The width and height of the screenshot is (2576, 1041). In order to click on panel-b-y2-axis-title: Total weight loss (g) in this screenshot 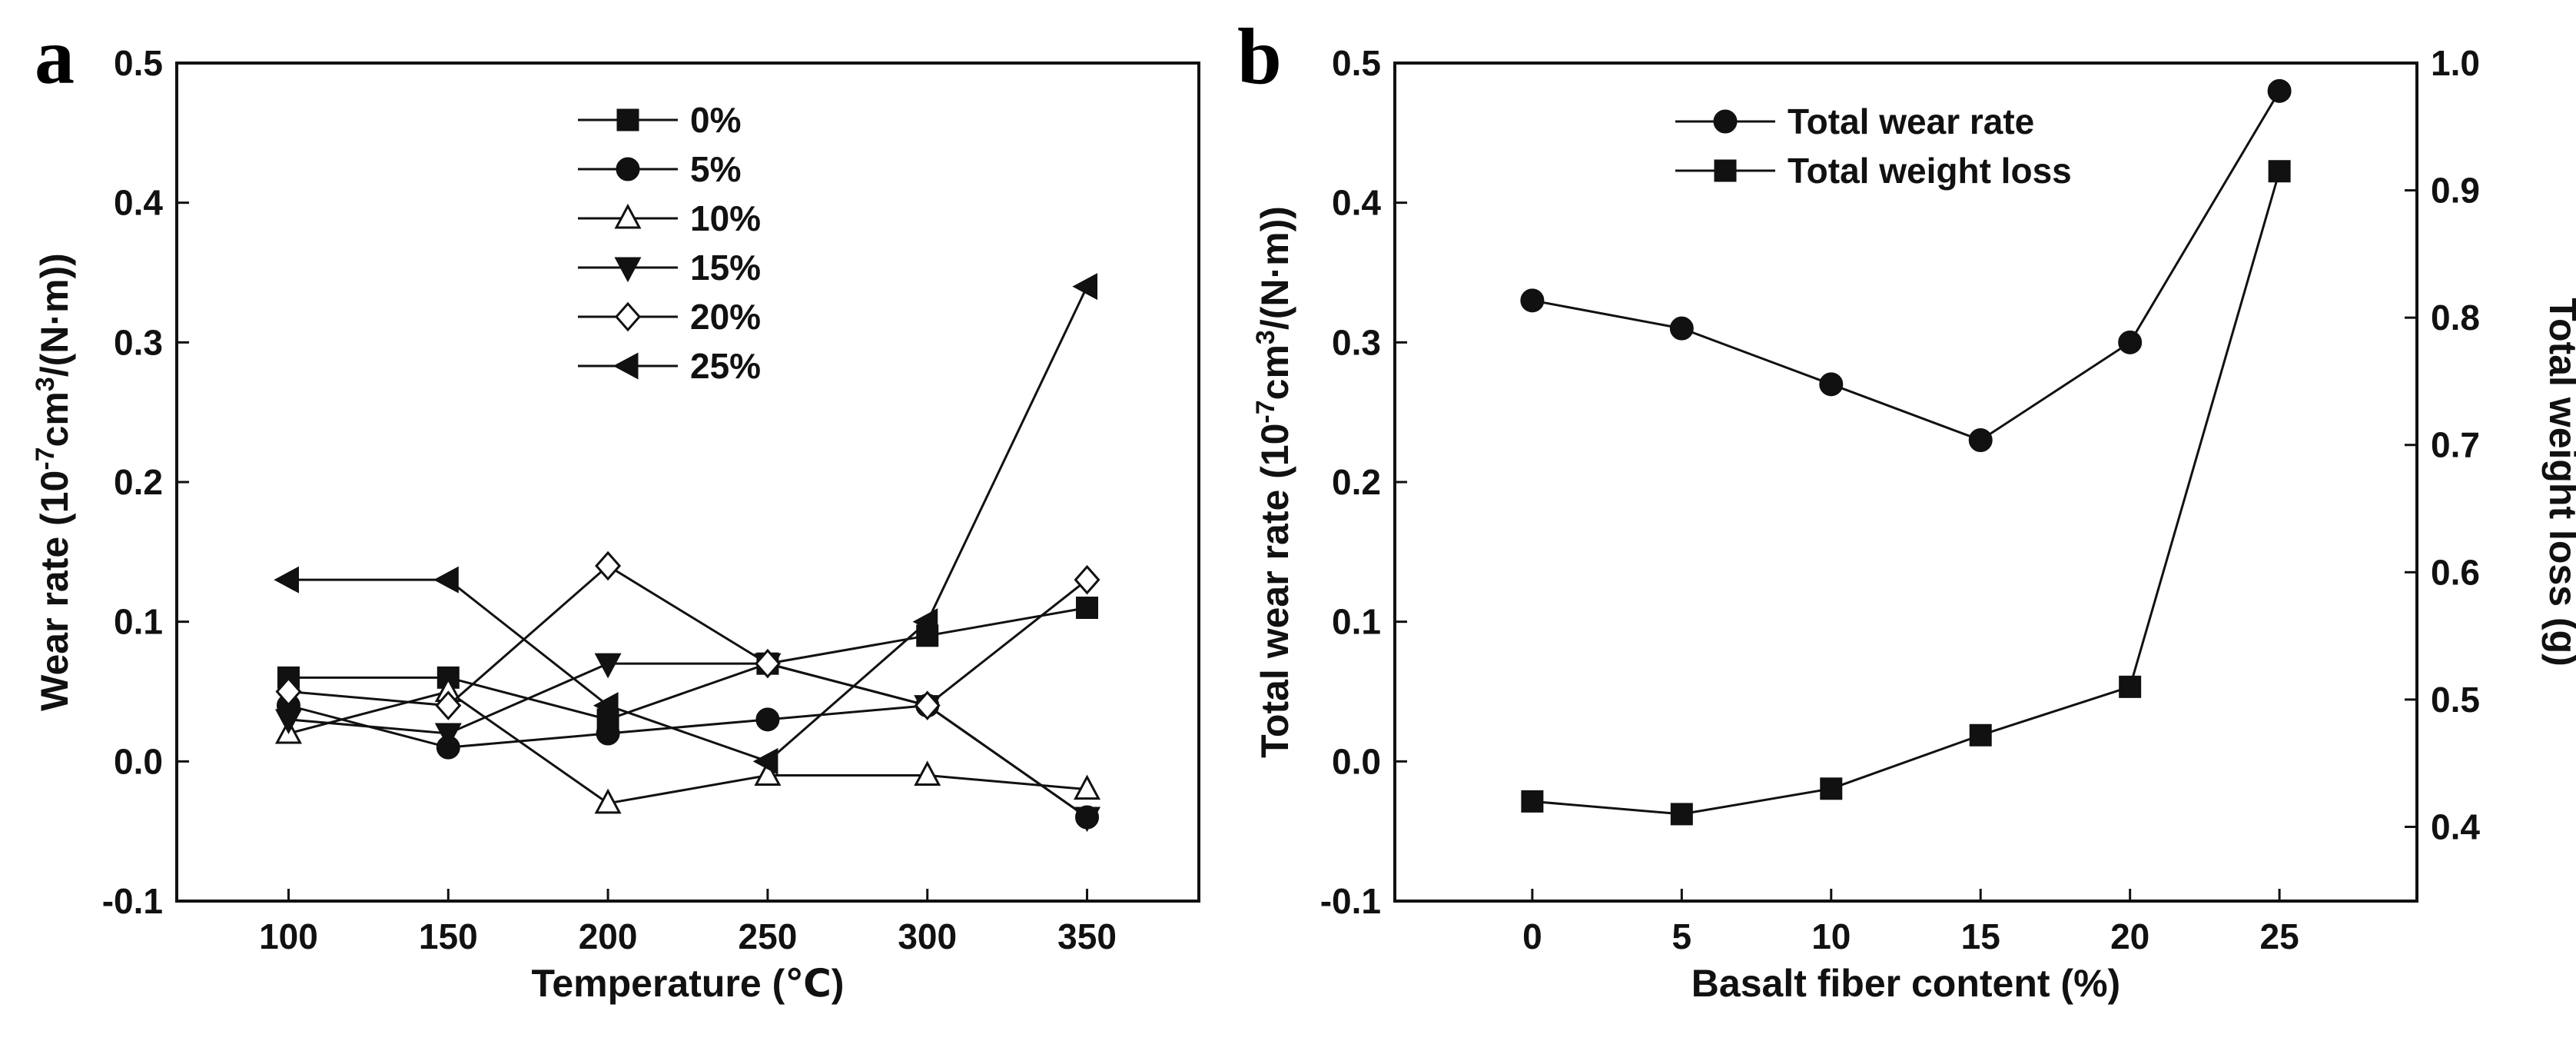, I will do `click(2558, 483)`.